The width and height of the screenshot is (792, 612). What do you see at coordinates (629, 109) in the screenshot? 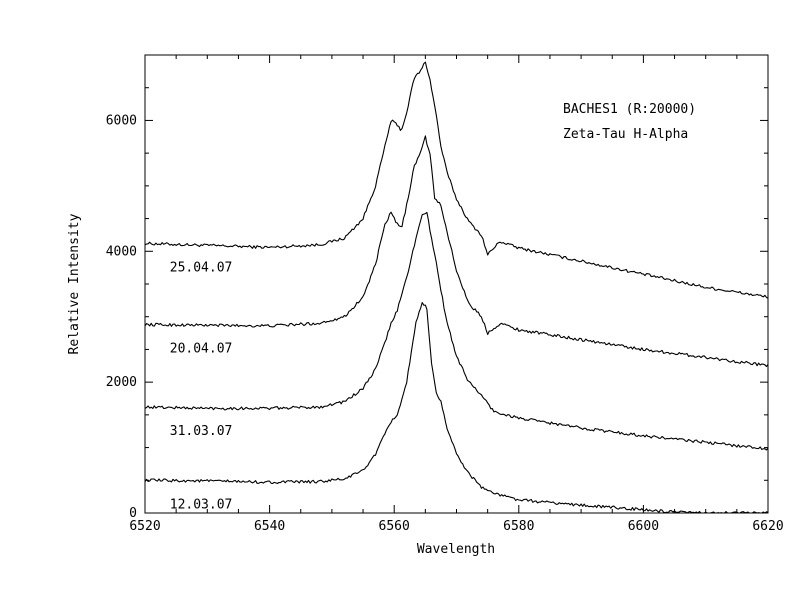
I see `annotation-instrument: BACHES1 (R:20000)` at bounding box center [629, 109].